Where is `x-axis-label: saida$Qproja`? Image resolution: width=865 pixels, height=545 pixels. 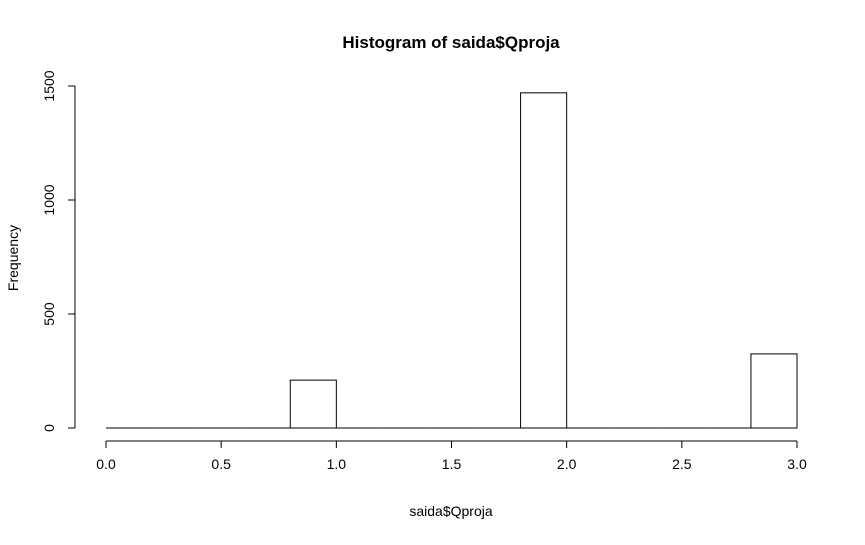
x-axis-label: saida$Qproja is located at coordinates (450, 511).